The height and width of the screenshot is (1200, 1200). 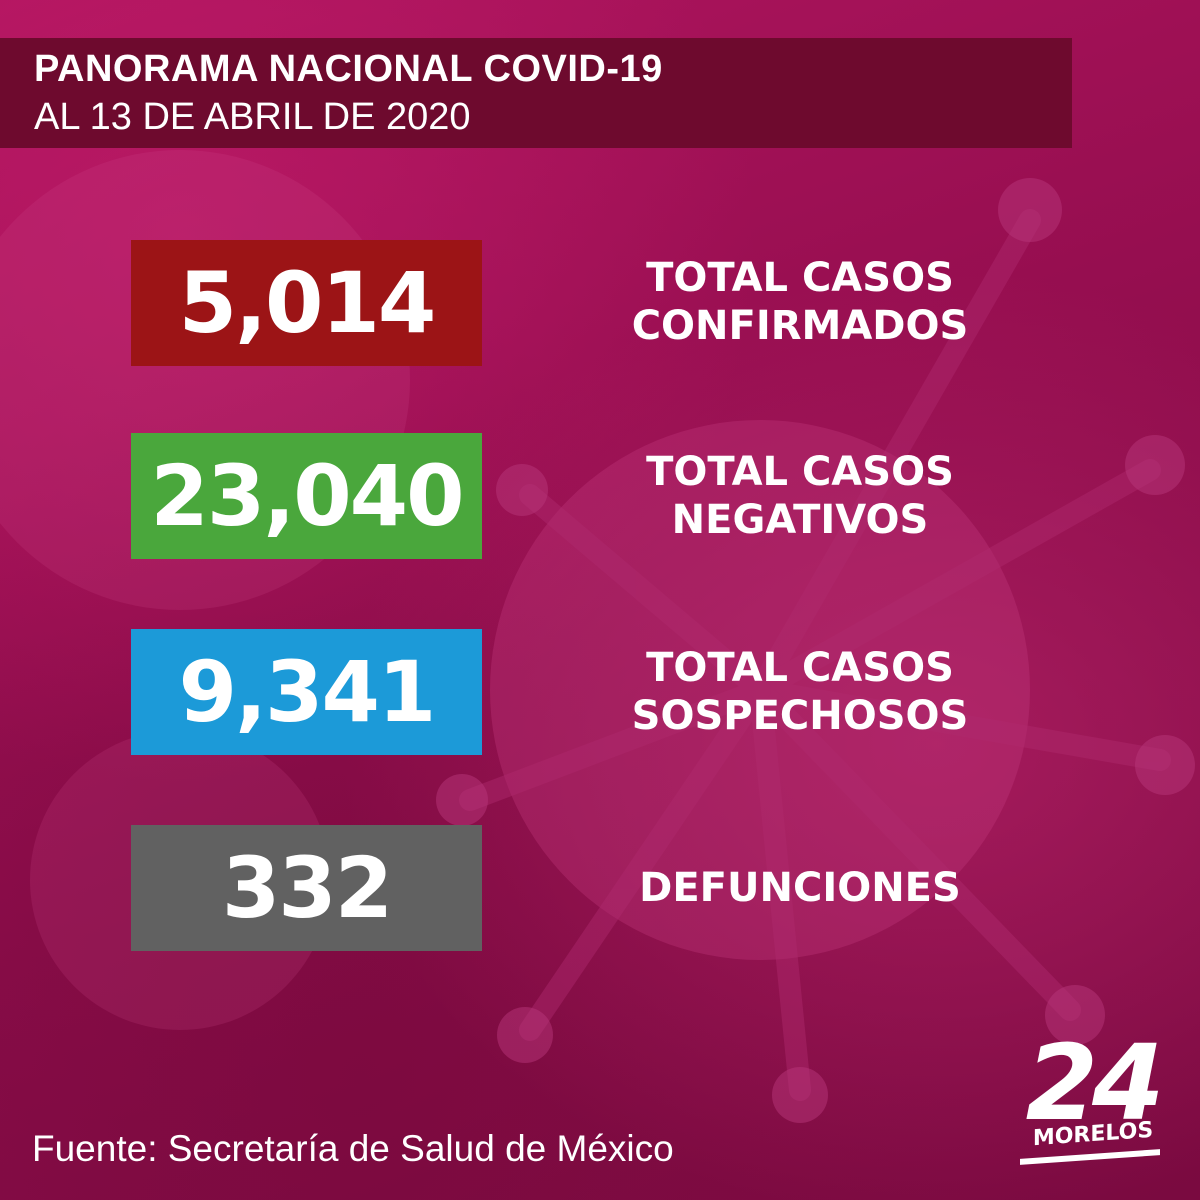 I want to click on brand-logo: 24 MORELOS, so click(x=1092, y=1096).